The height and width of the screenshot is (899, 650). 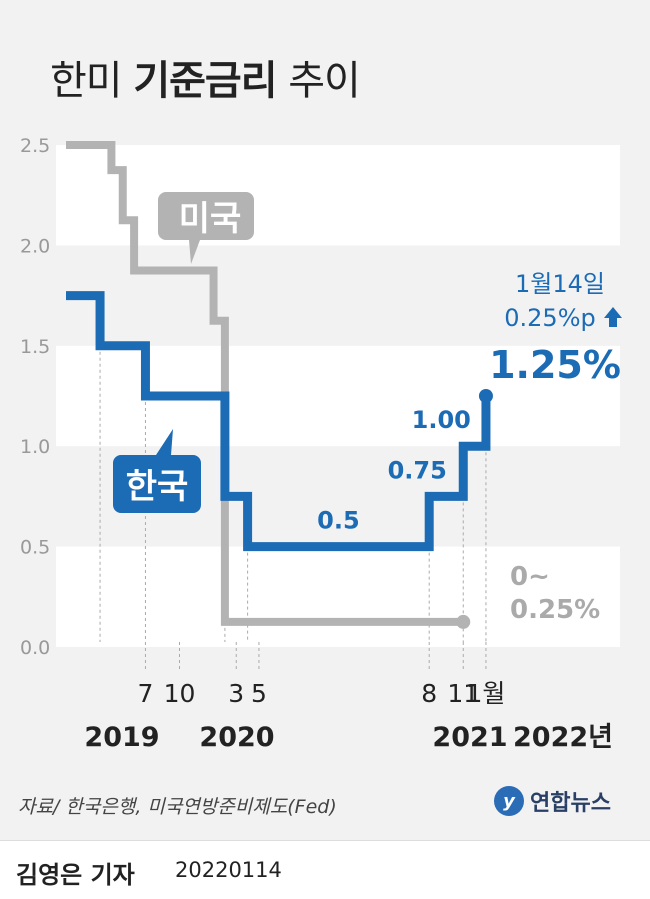 What do you see at coordinates (92, 81) in the screenshot?
I see `title-part-1: 한미` at bounding box center [92, 81].